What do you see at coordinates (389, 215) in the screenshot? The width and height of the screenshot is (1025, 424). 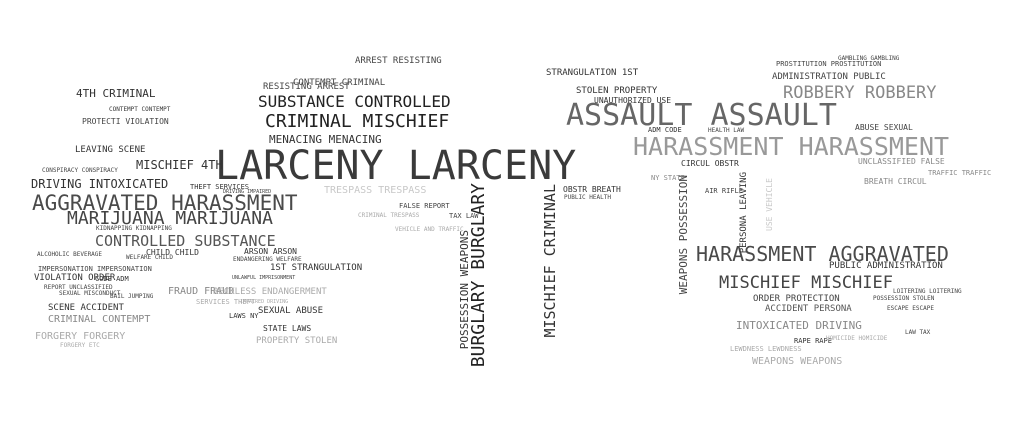 I see `word-criminal-trespass: CRIMINAL TRESPASS` at bounding box center [389, 215].